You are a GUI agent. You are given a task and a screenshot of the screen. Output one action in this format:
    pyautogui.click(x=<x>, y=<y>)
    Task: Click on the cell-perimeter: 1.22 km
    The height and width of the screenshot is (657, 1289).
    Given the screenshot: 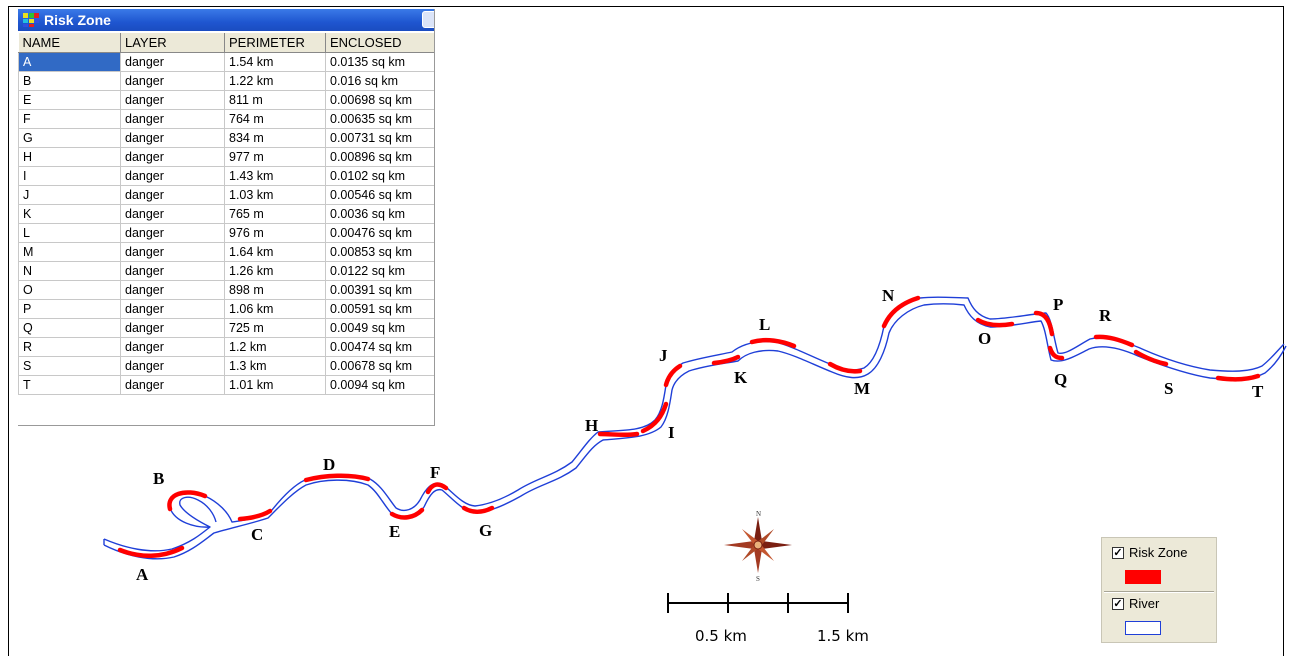 What is the action you would take?
    pyautogui.click(x=275, y=81)
    